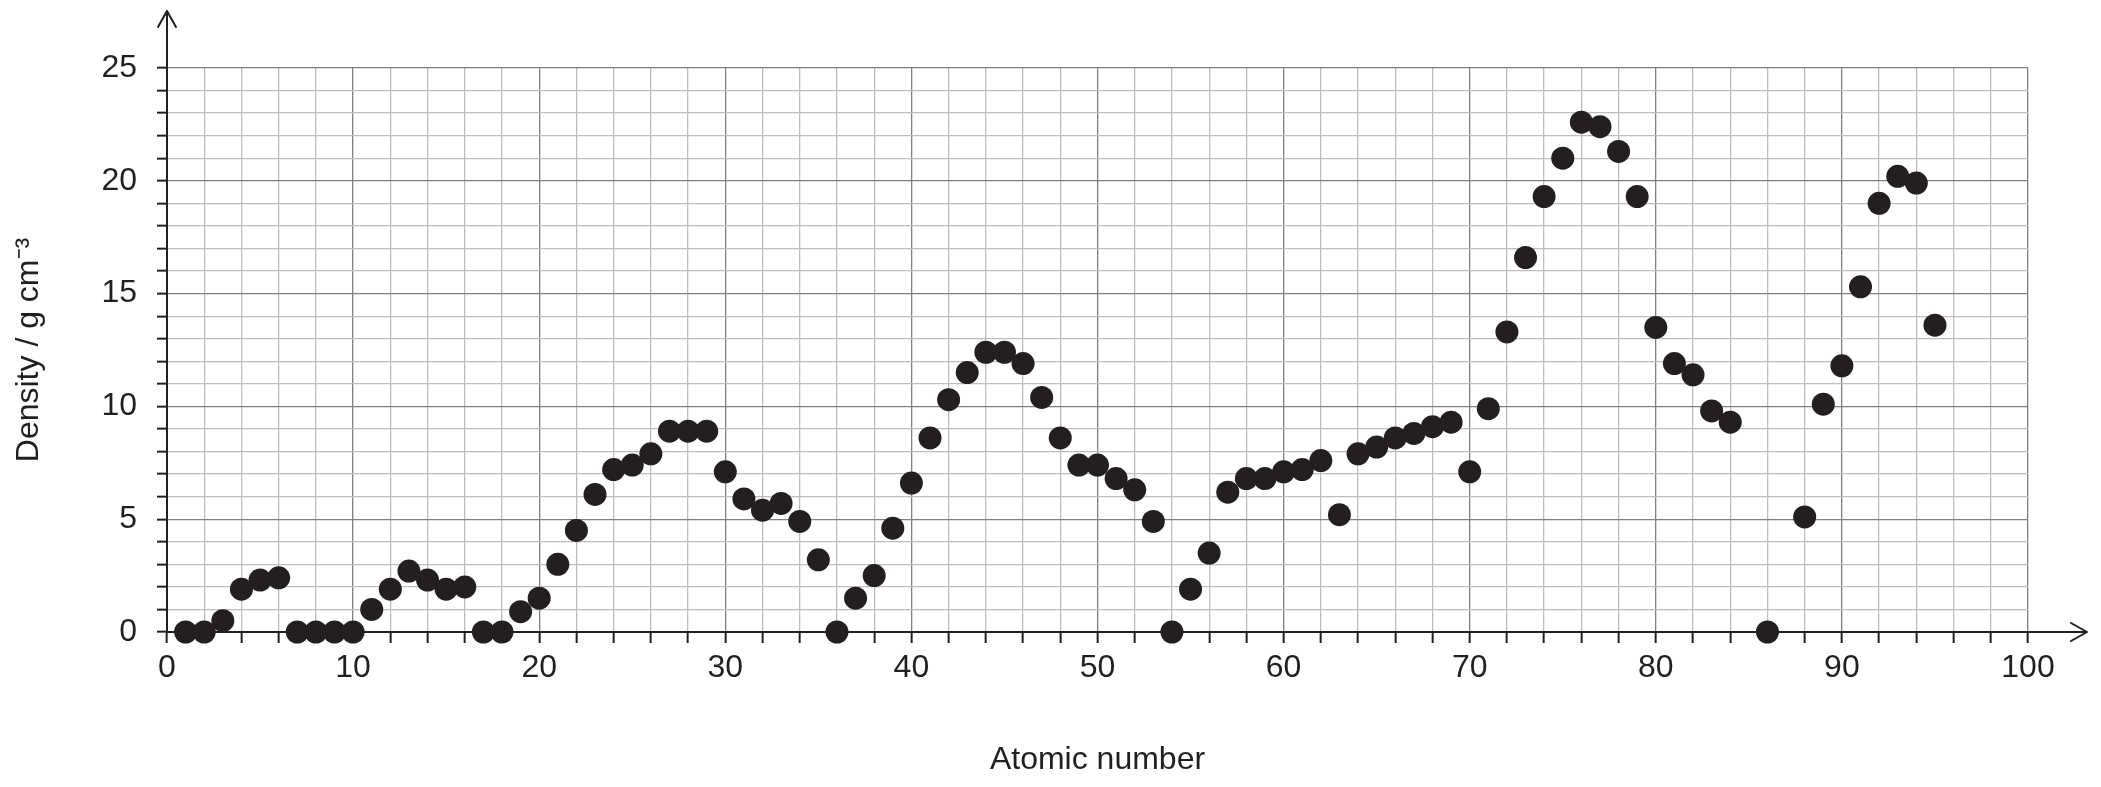 The height and width of the screenshot is (787, 2101). I want to click on y-tick-label: 15, so click(119, 291).